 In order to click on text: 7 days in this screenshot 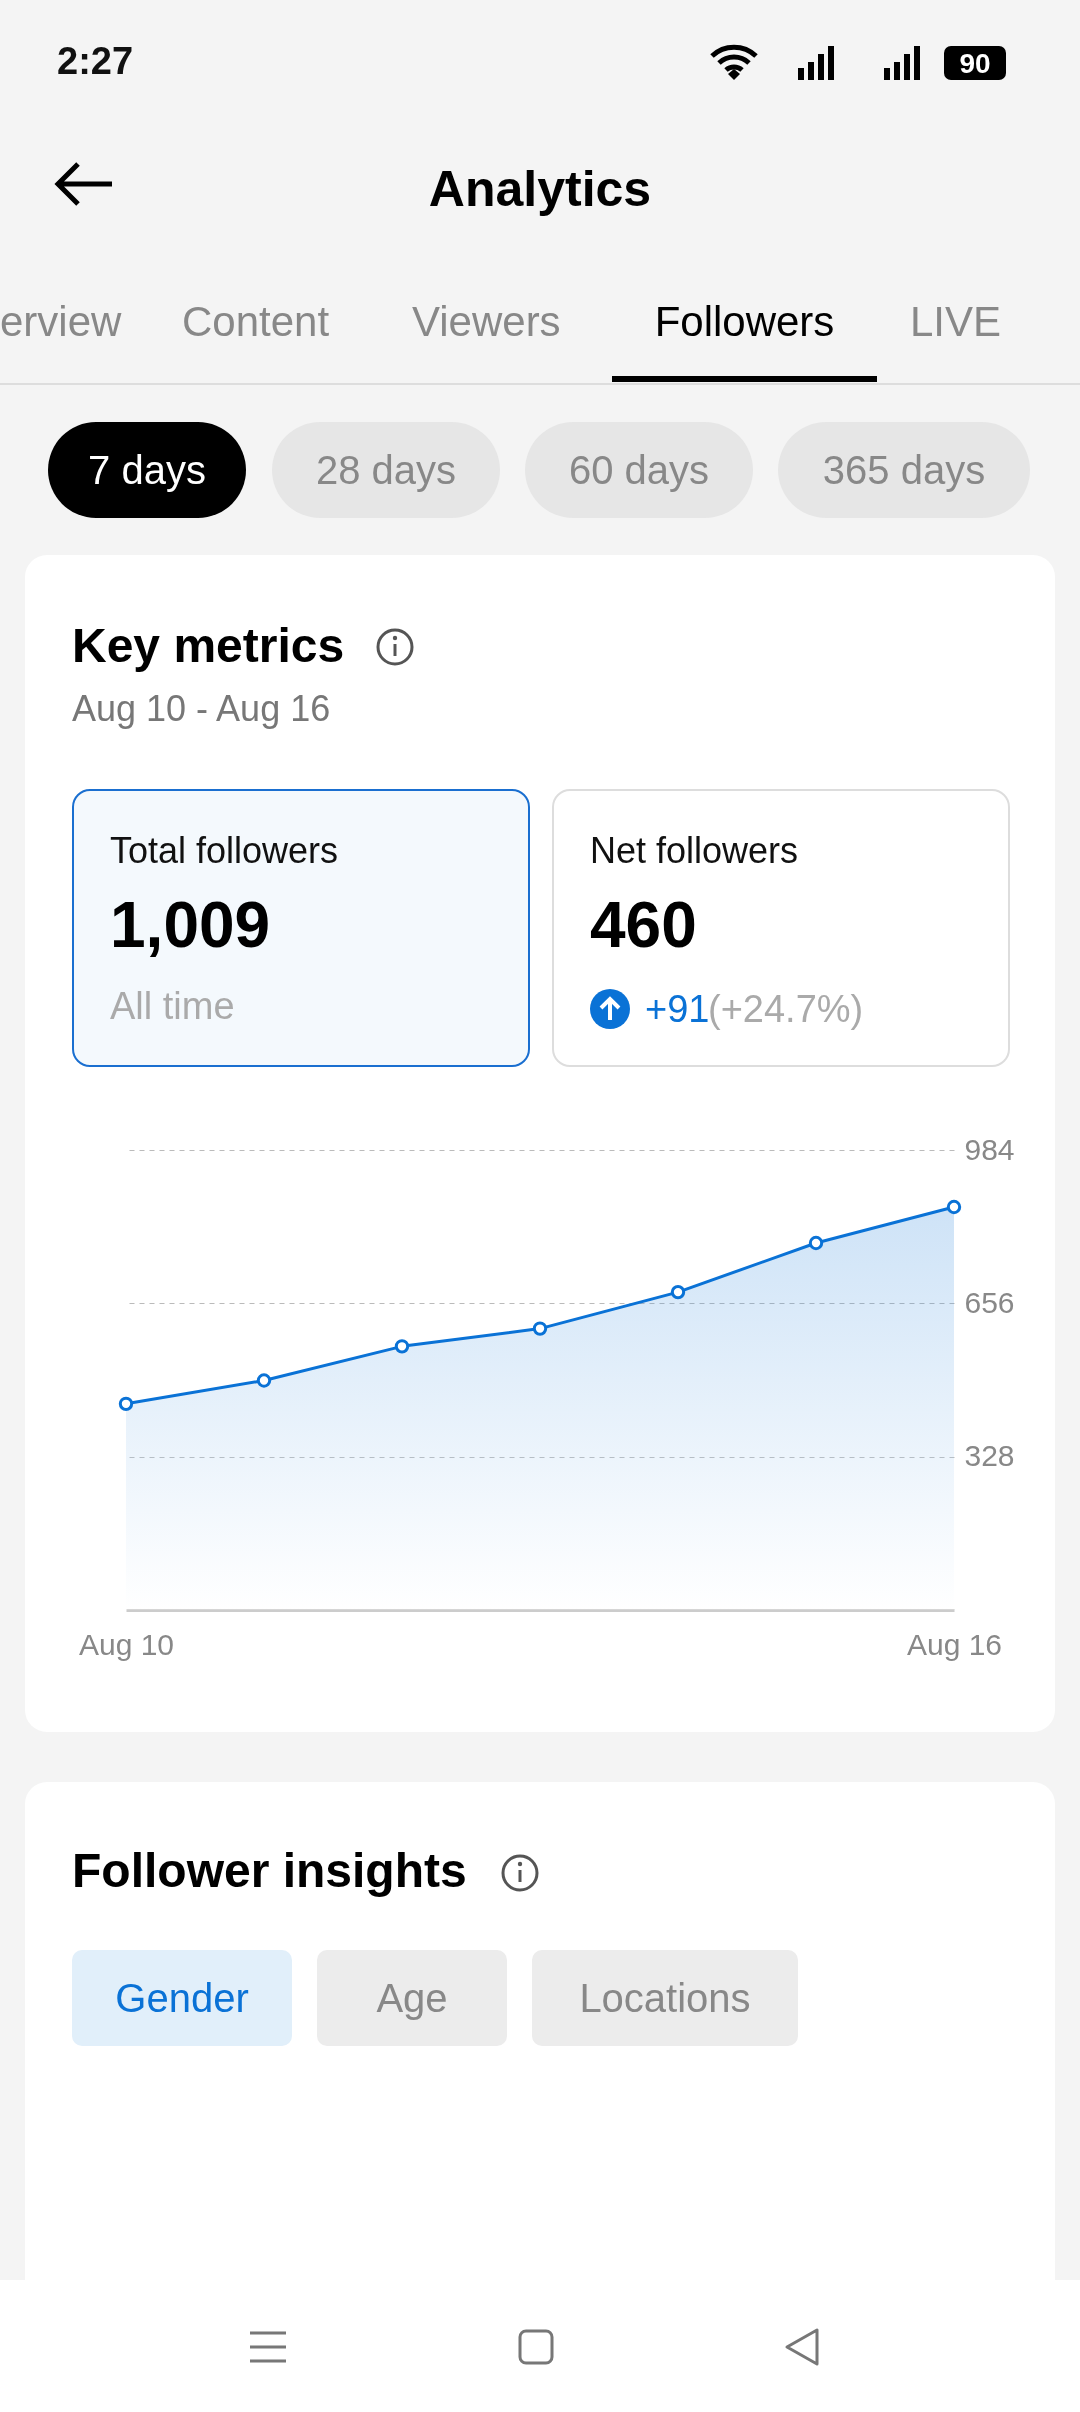, I will do `click(147, 470)`.